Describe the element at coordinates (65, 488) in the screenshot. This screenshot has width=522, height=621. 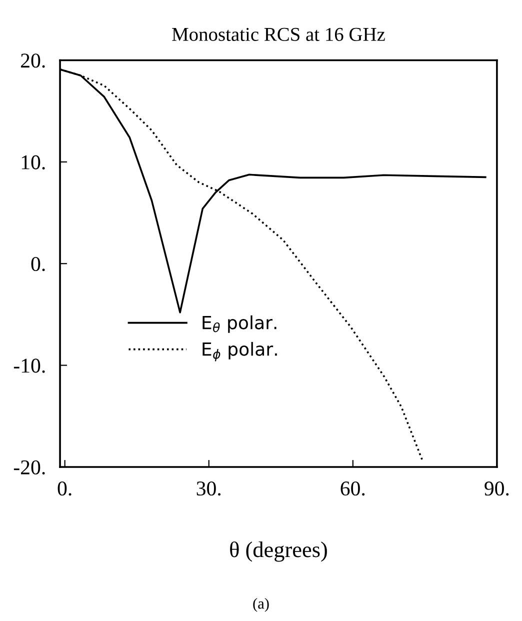
I see `x-tick-label: 0.` at that location.